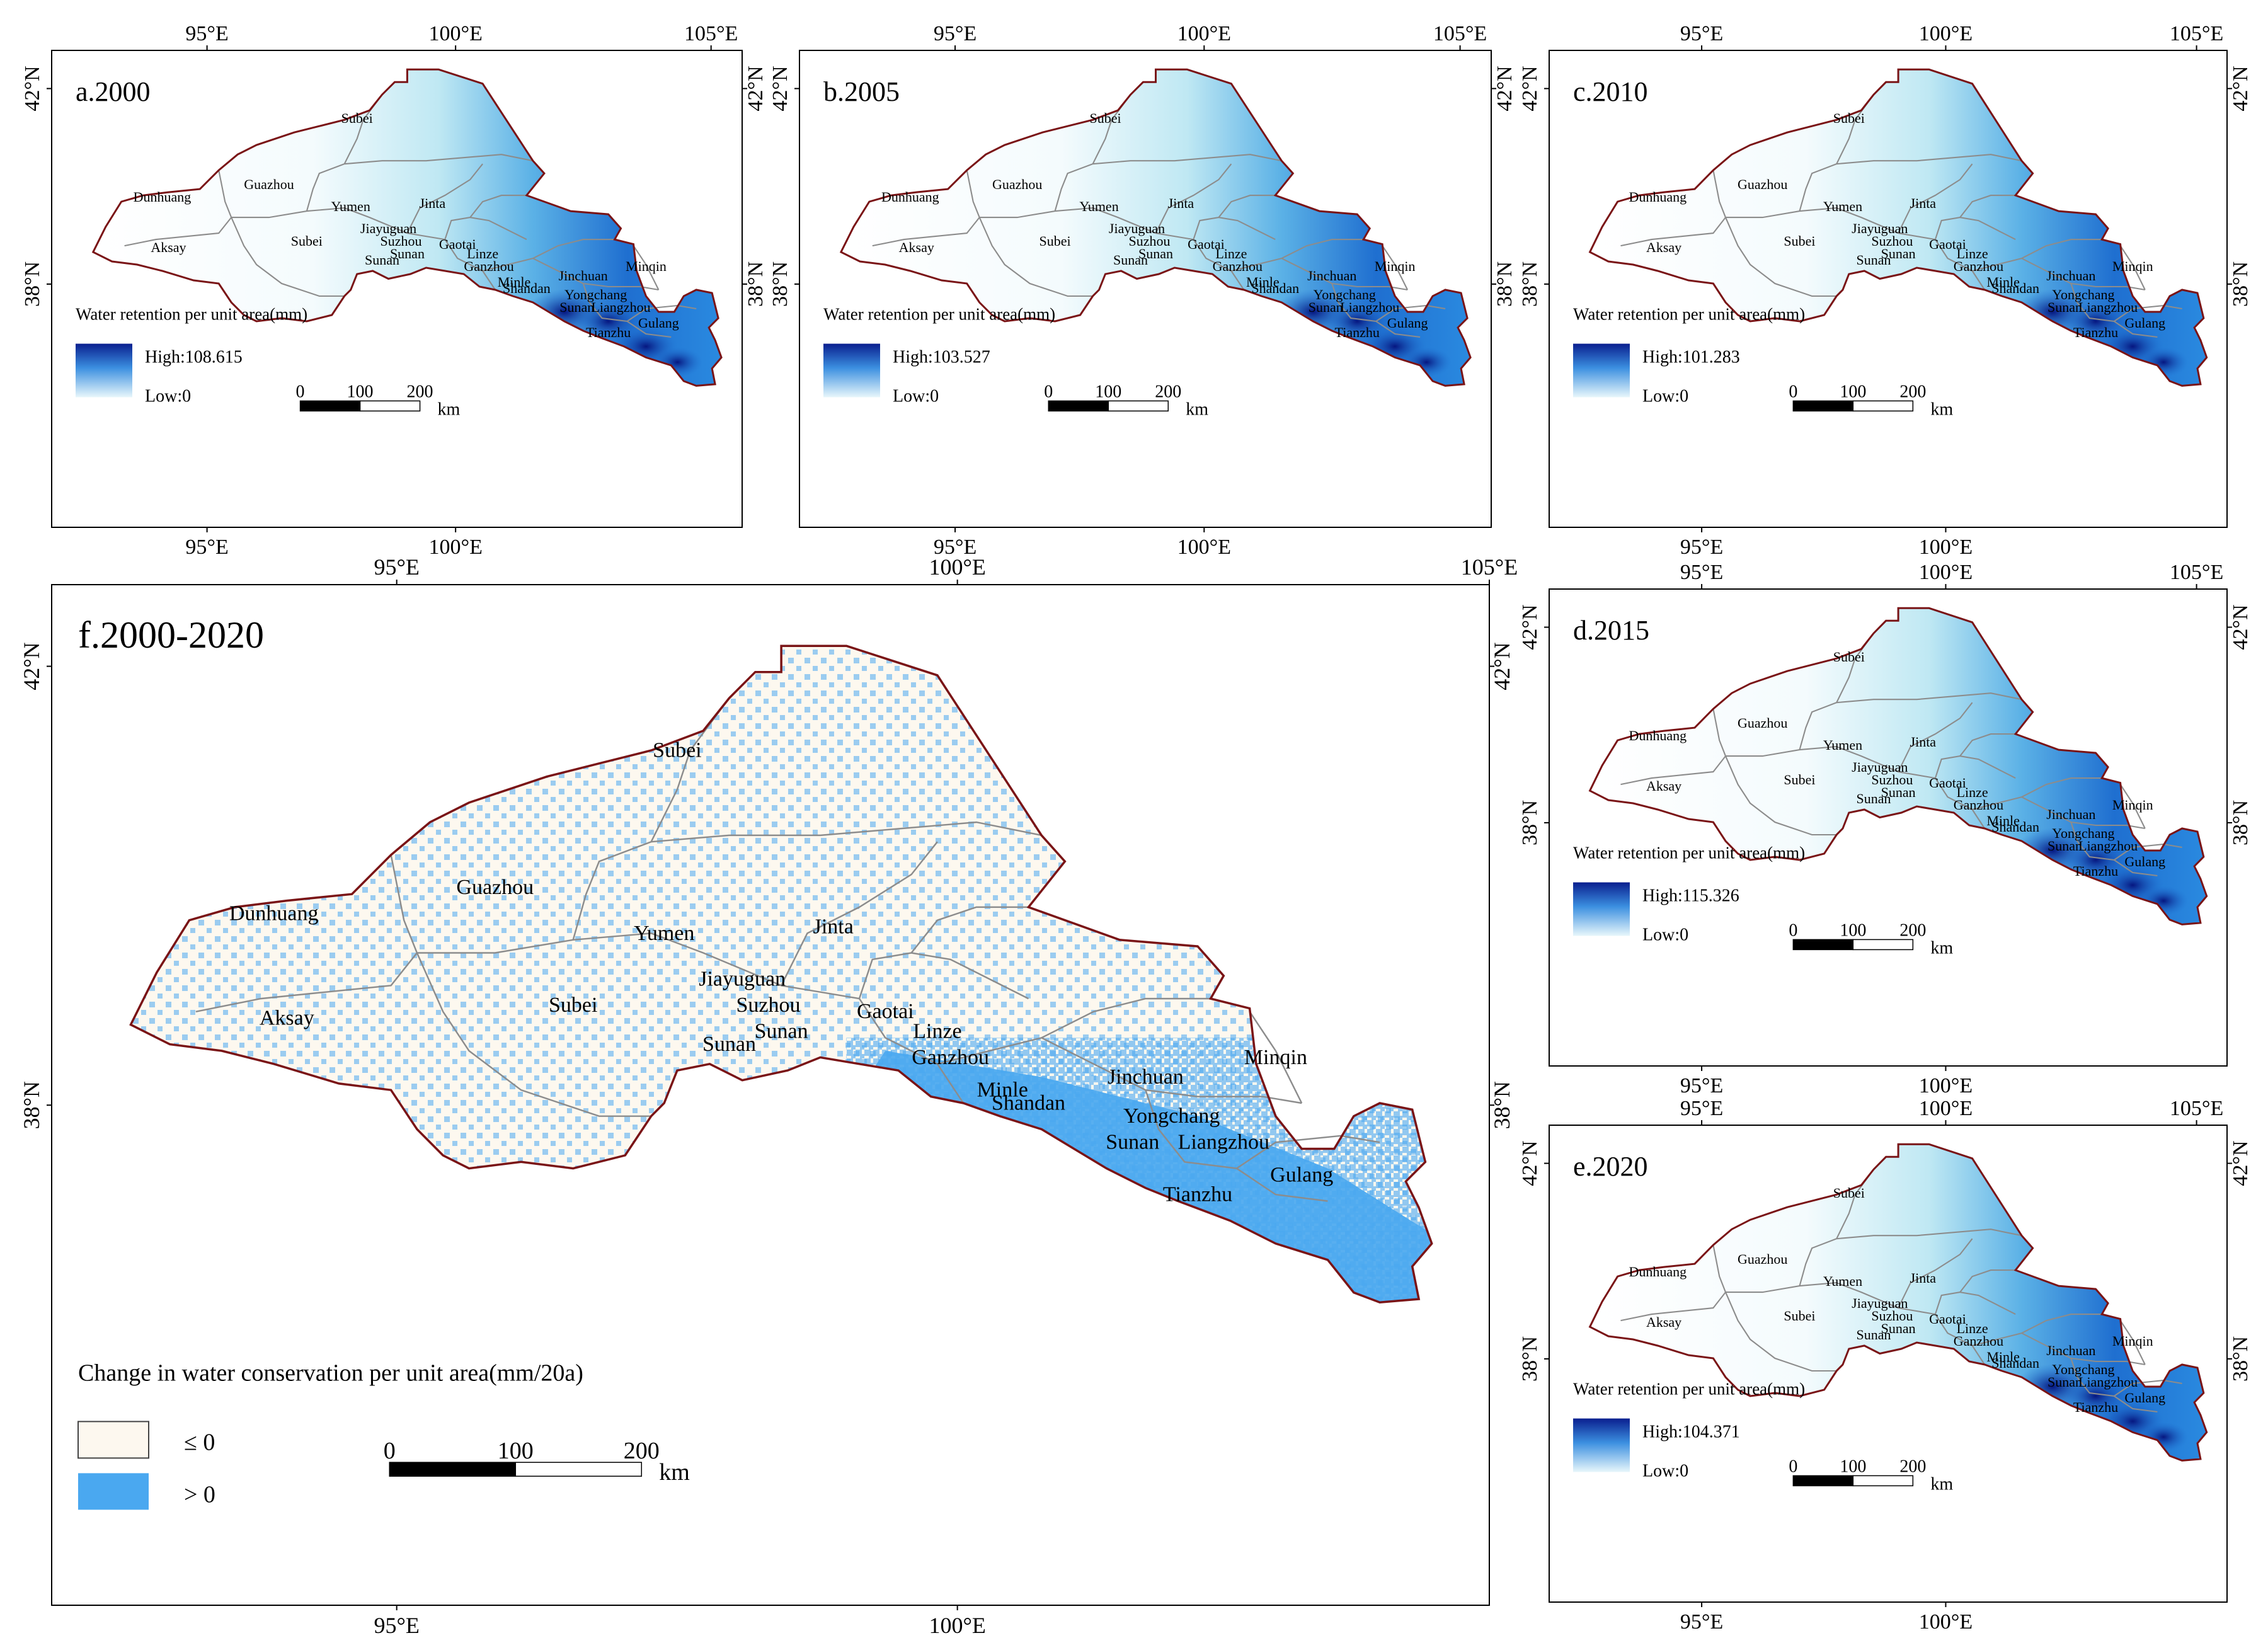  I want to click on scale-bar-b: 0 100 200 km, so click(1126, 400).